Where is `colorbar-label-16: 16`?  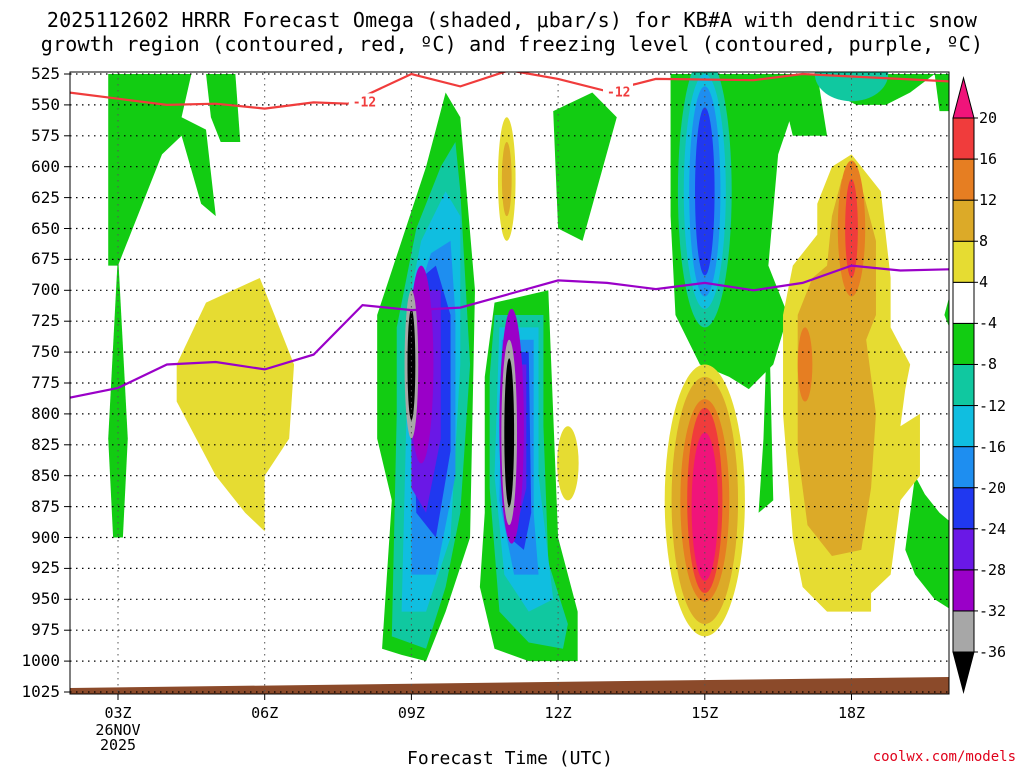 colorbar-label-16: 16 is located at coordinates (988, 159).